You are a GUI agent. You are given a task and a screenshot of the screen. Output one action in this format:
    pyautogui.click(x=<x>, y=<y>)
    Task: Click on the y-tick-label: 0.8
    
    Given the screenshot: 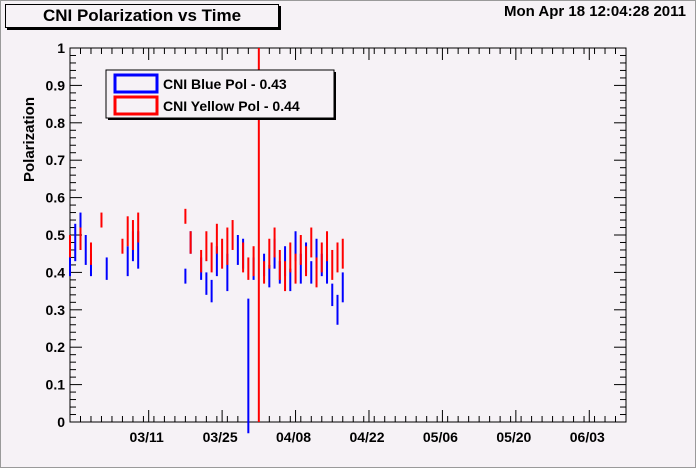 What is the action you would take?
    pyautogui.click(x=56, y=123)
    